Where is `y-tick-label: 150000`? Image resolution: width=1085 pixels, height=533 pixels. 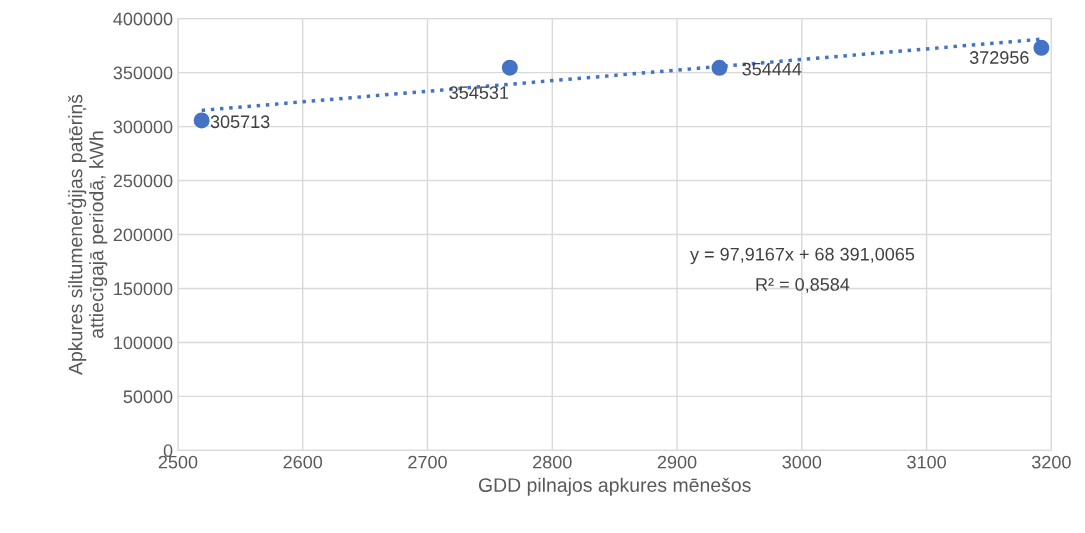 y-tick-label: 150000 is located at coordinates (143, 289).